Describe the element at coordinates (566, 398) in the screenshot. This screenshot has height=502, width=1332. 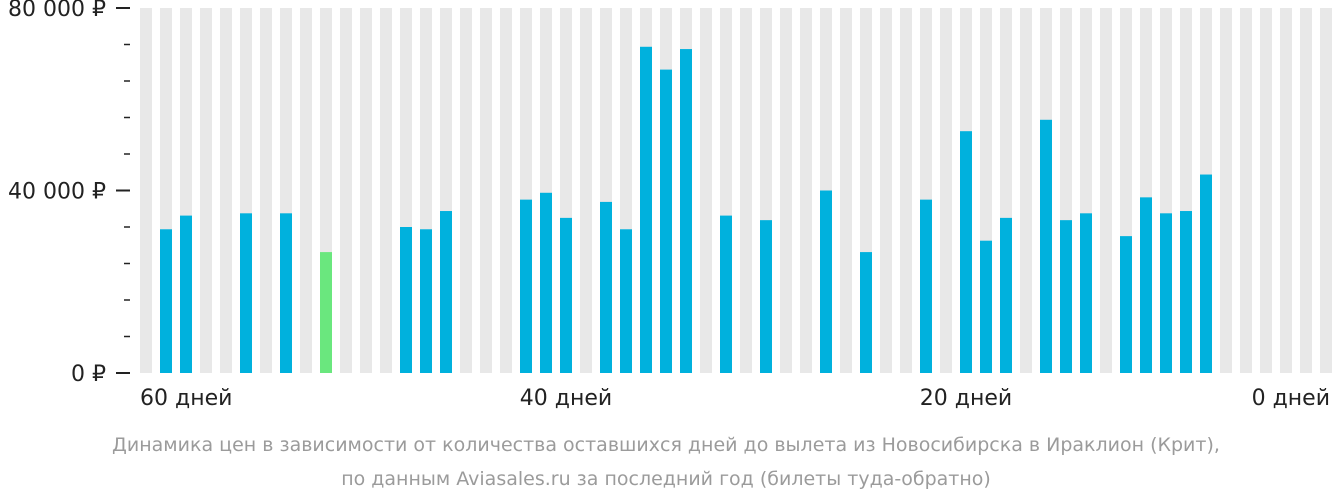
I see `x-tick-label: 40 дней` at that location.